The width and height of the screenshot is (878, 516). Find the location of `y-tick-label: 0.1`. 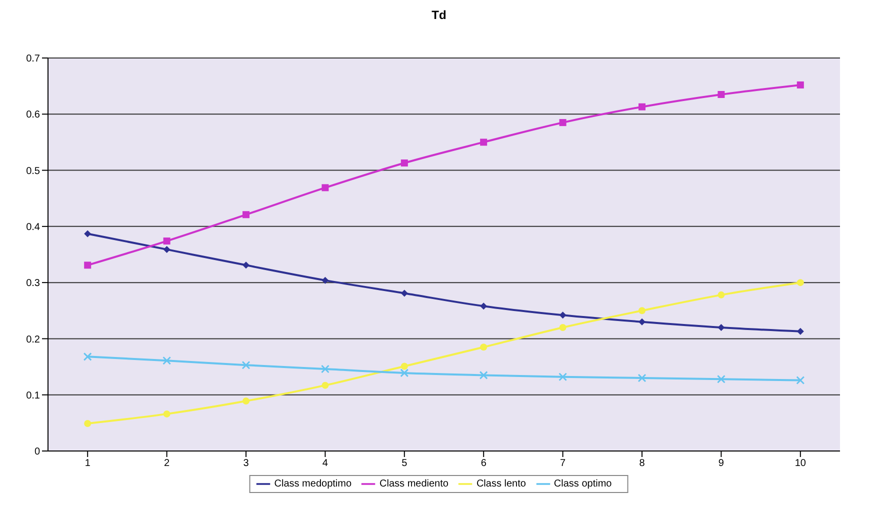

y-tick-label: 0.1 is located at coordinates (33, 396).